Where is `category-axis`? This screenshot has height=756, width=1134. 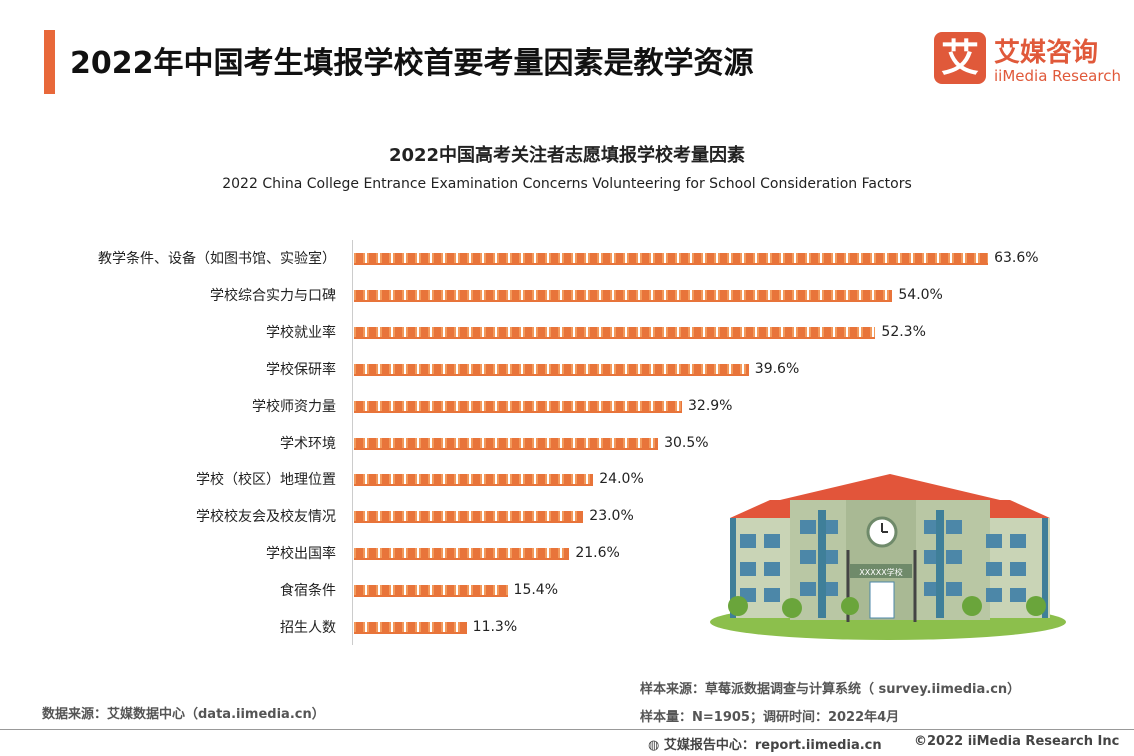
category-axis is located at coordinates (352, 442).